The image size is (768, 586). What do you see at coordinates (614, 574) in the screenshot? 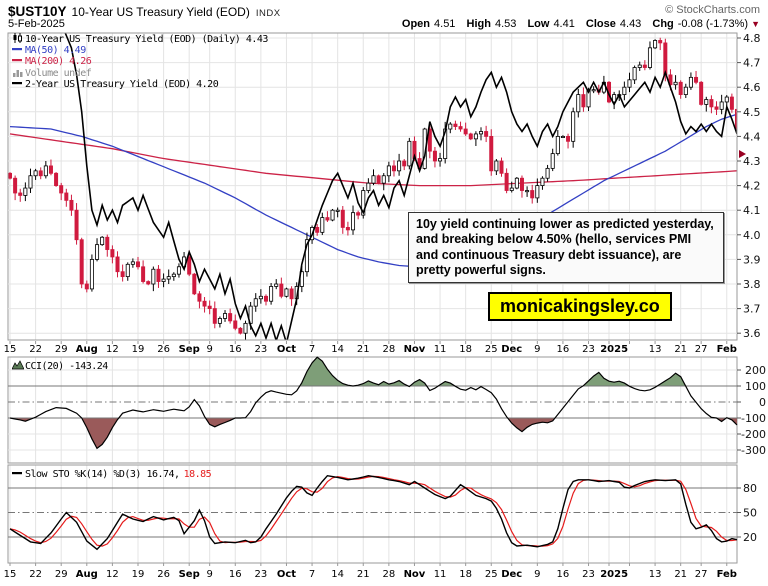
I see `x-axis-week-label: 2025` at bounding box center [614, 574].